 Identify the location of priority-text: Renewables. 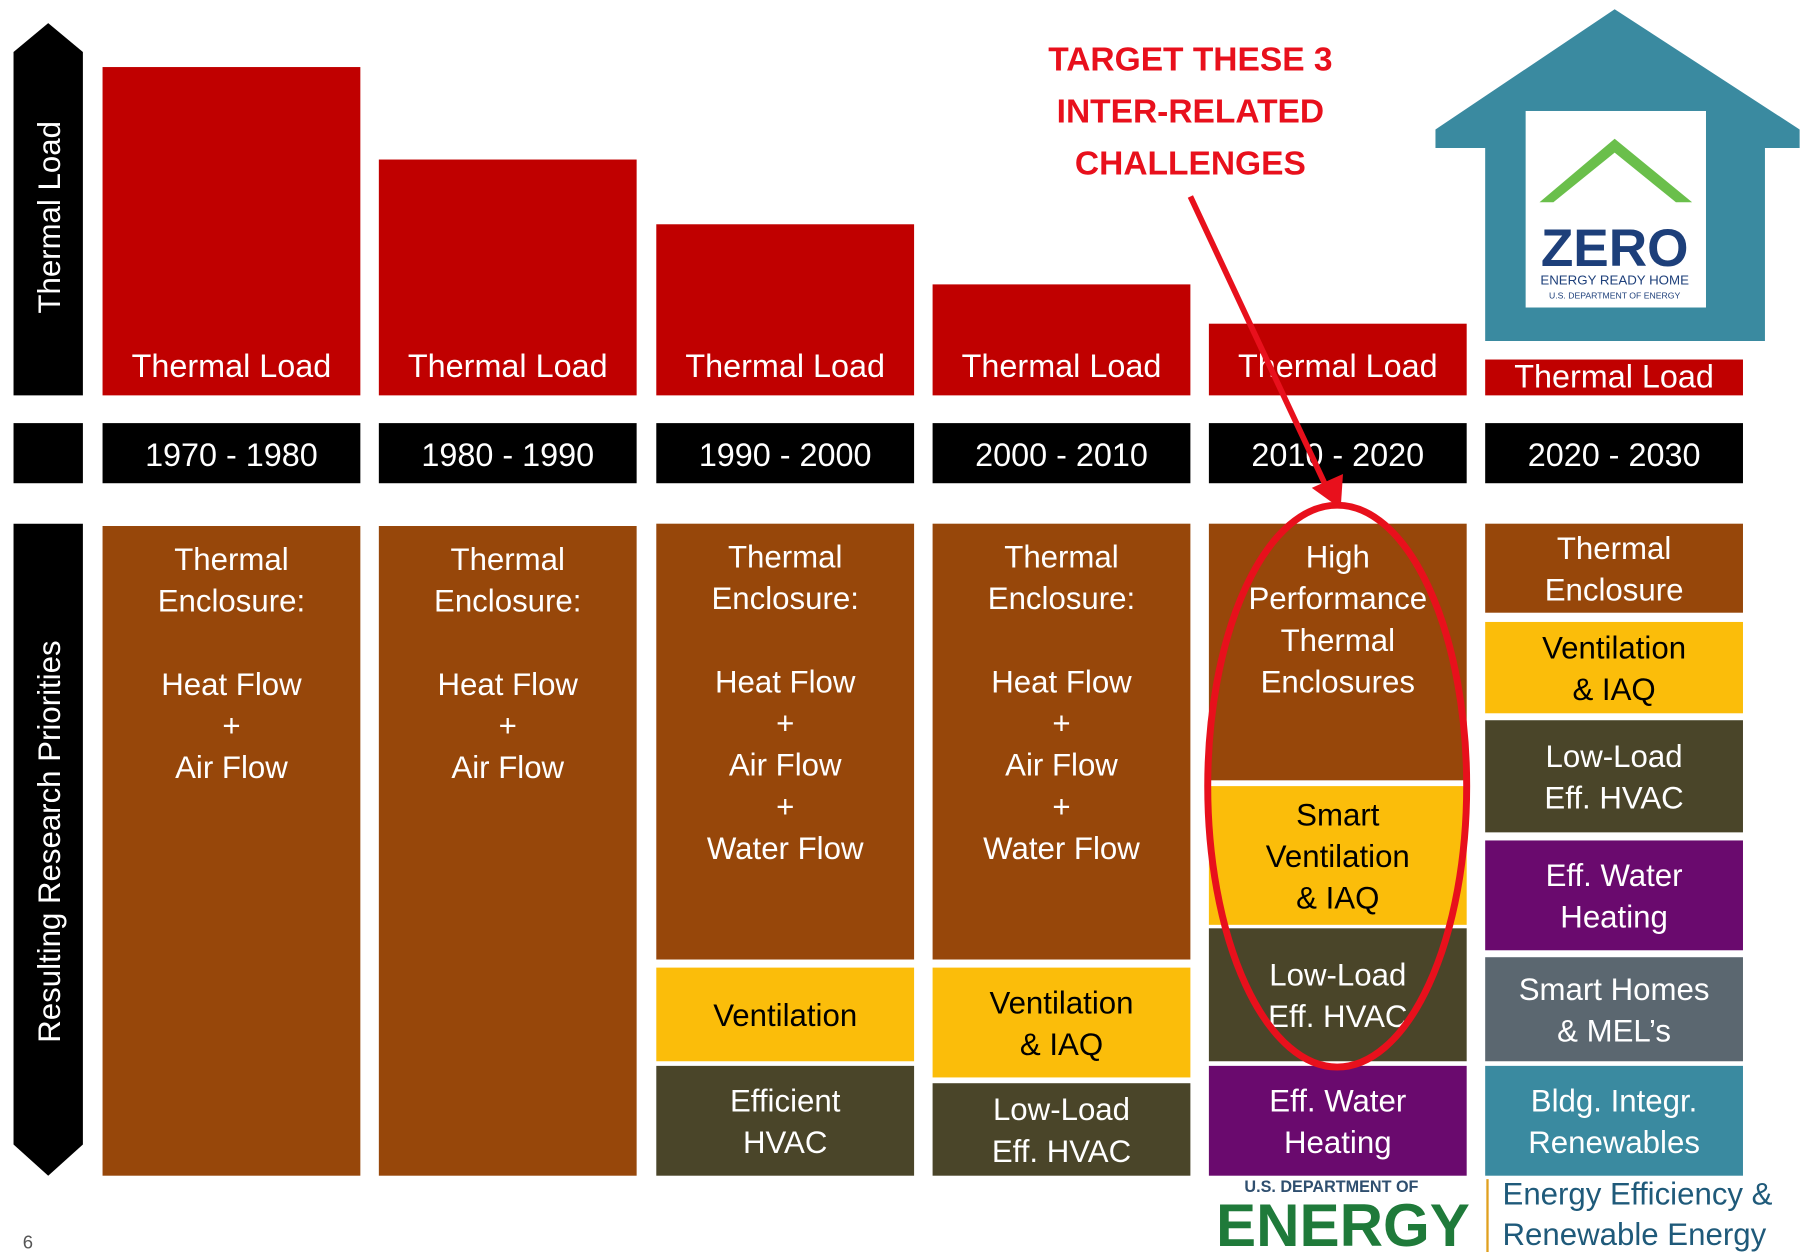
(1614, 1142).